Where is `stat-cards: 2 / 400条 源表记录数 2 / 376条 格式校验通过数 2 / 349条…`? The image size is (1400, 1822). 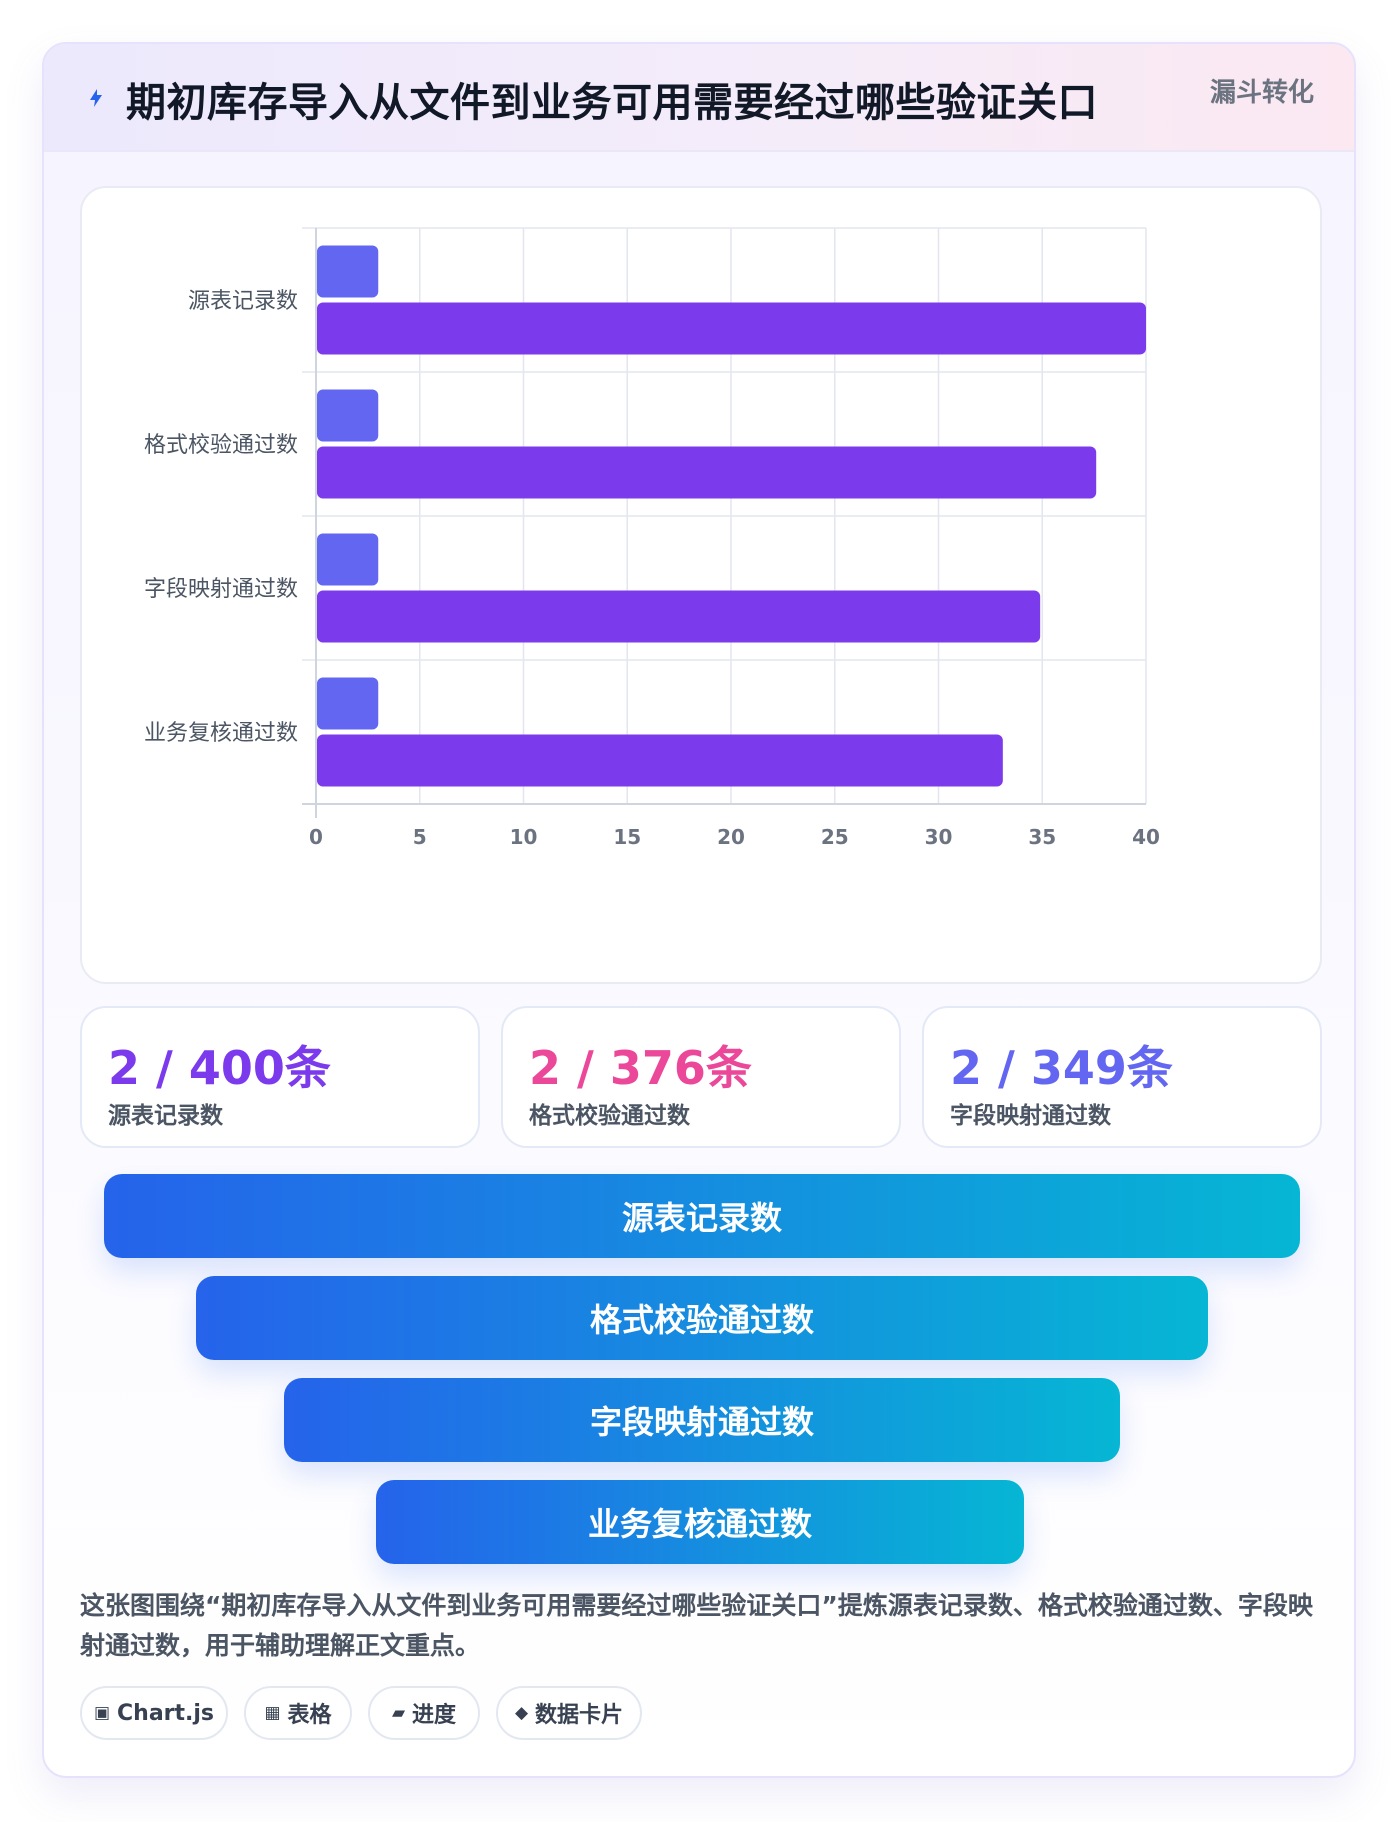
stat-cards: 2 / 400条 源表记录数 2 / 376条 格式校验通过数 2 / 349条… is located at coordinates (701, 1077).